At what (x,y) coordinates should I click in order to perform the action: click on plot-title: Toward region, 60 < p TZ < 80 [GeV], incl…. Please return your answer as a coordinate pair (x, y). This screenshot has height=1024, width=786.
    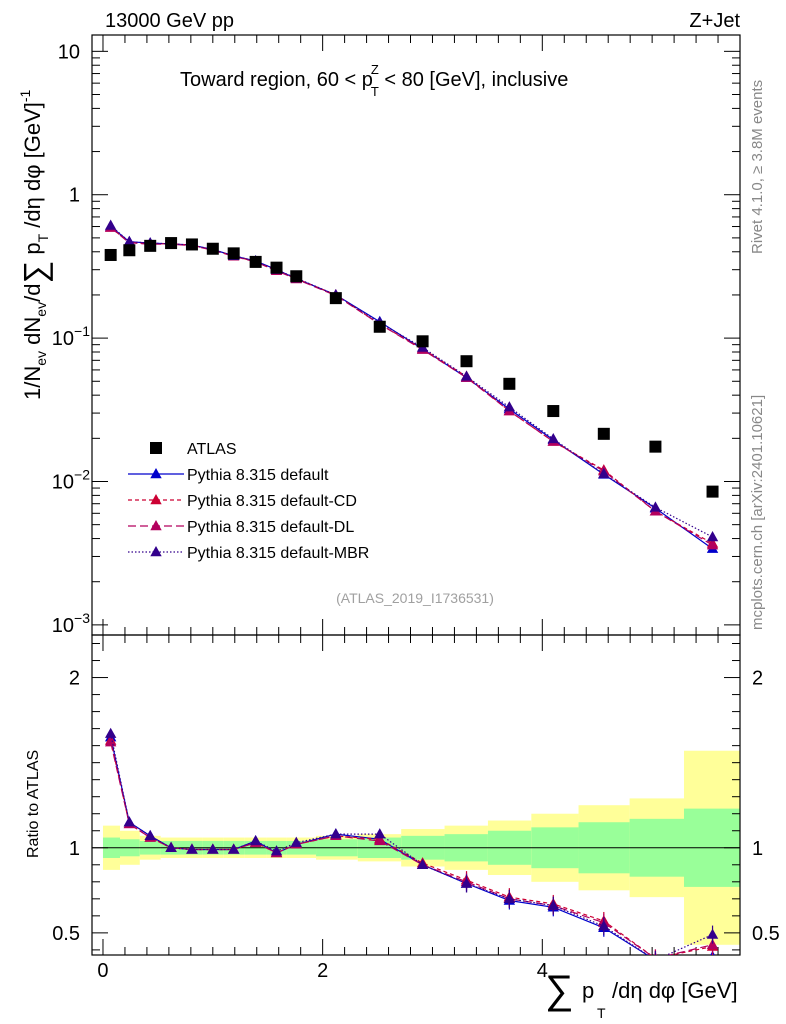
    Looking at the image, I should click on (374, 80).